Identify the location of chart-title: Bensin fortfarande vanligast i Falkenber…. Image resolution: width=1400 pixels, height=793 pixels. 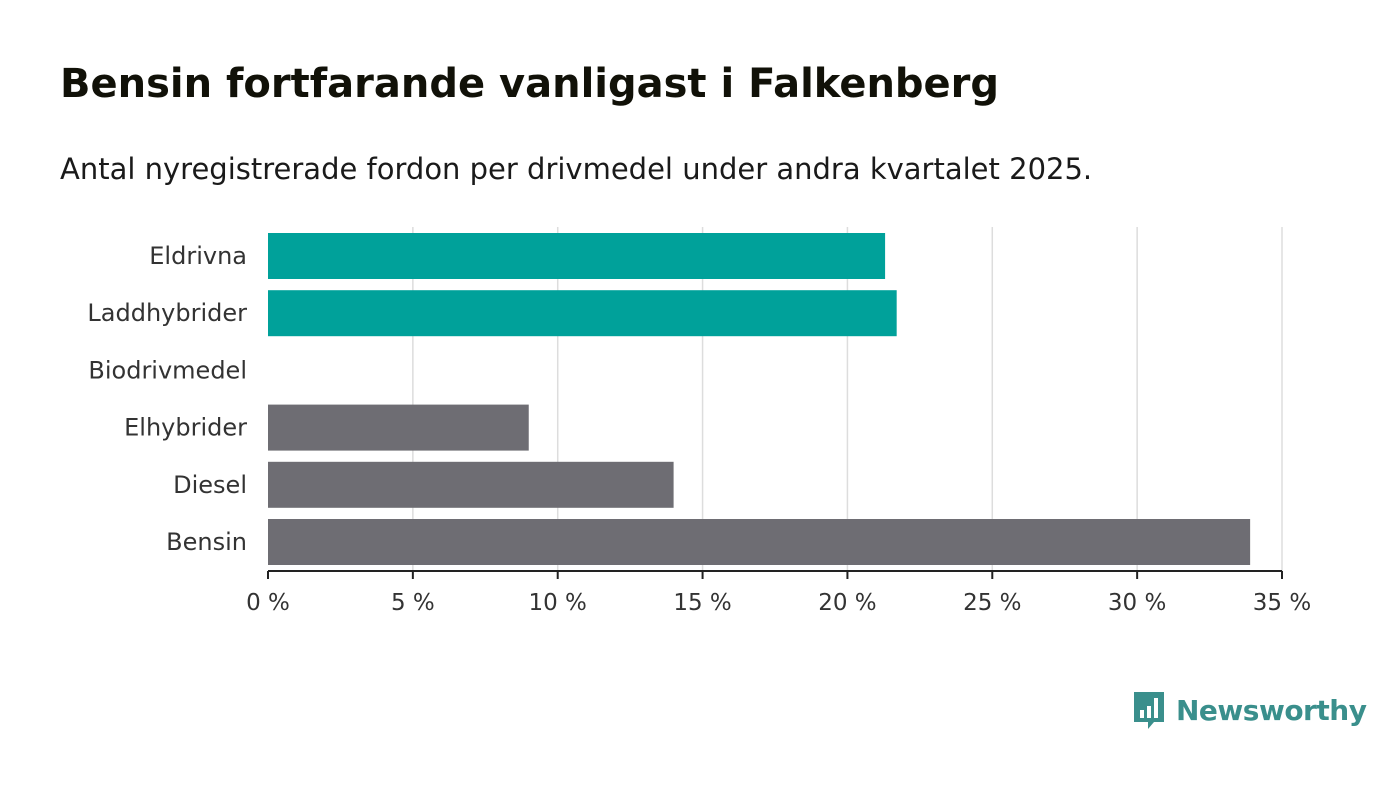
(530, 84).